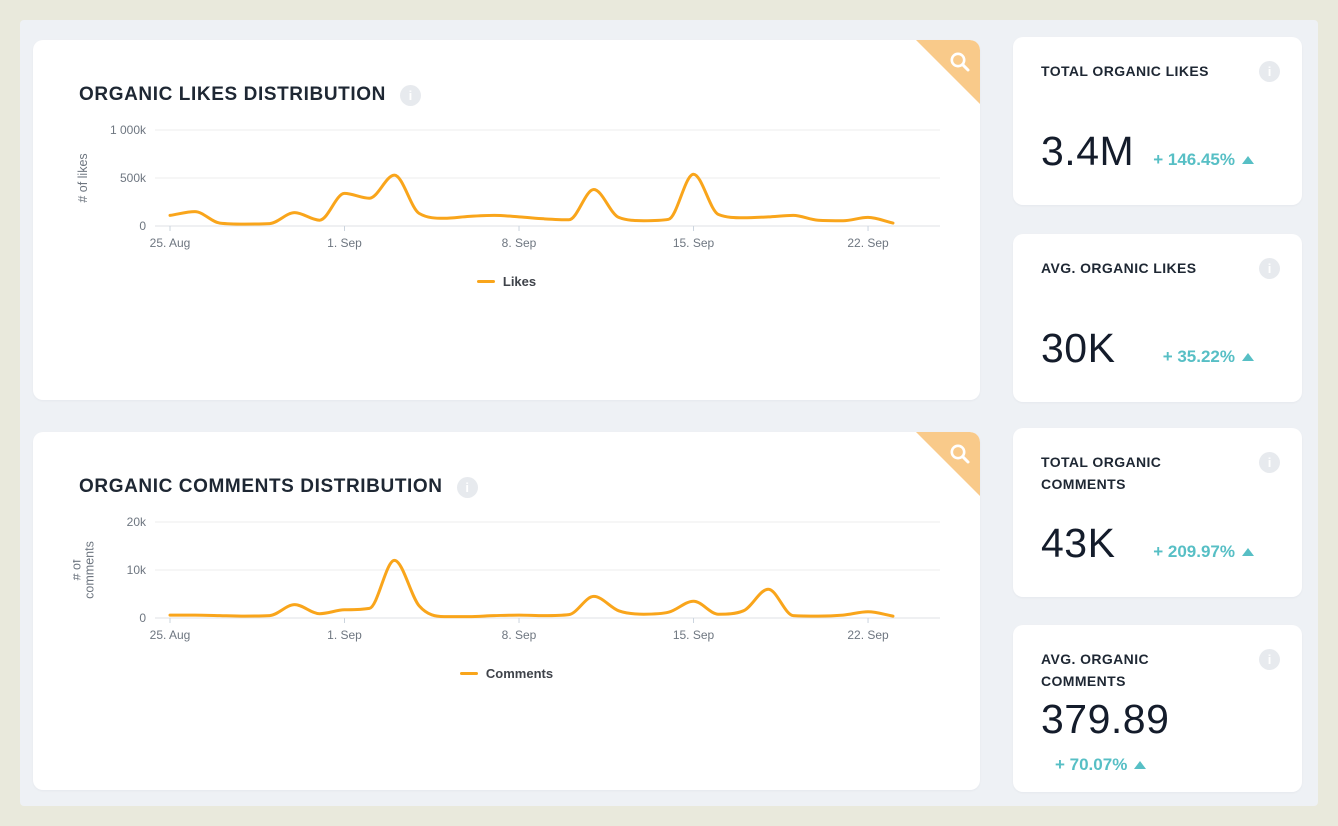  What do you see at coordinates (1203, 160) in the screenshot?
I see `stat-change: + 146.45%` at bounding box center [1203, 160].